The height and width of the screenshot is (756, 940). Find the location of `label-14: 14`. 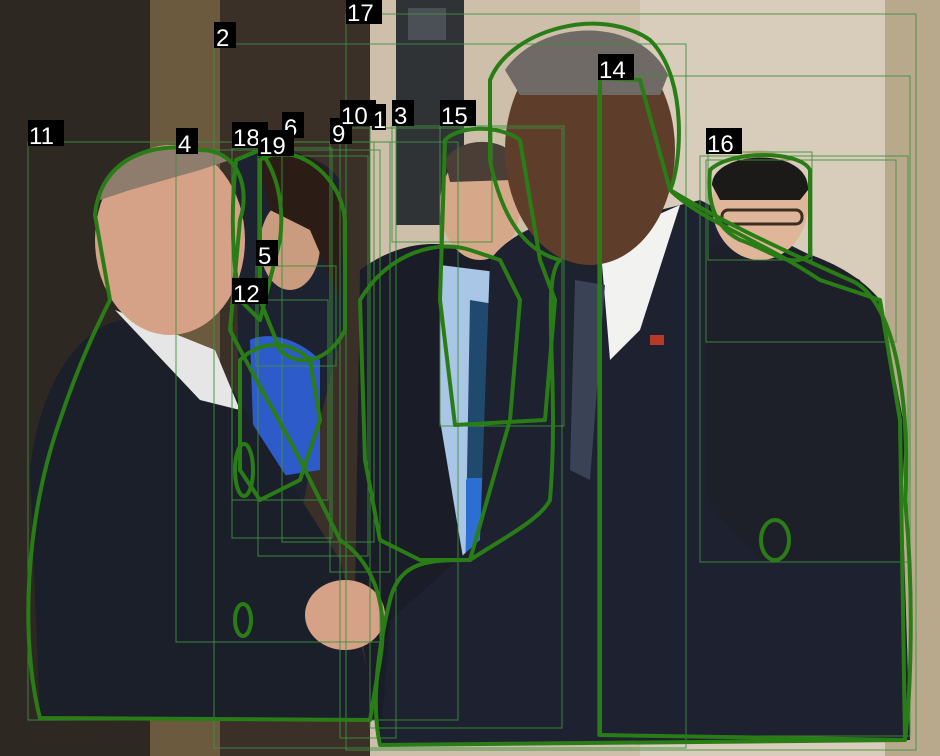

label-14: 14 is located at coordinates (616, 69).